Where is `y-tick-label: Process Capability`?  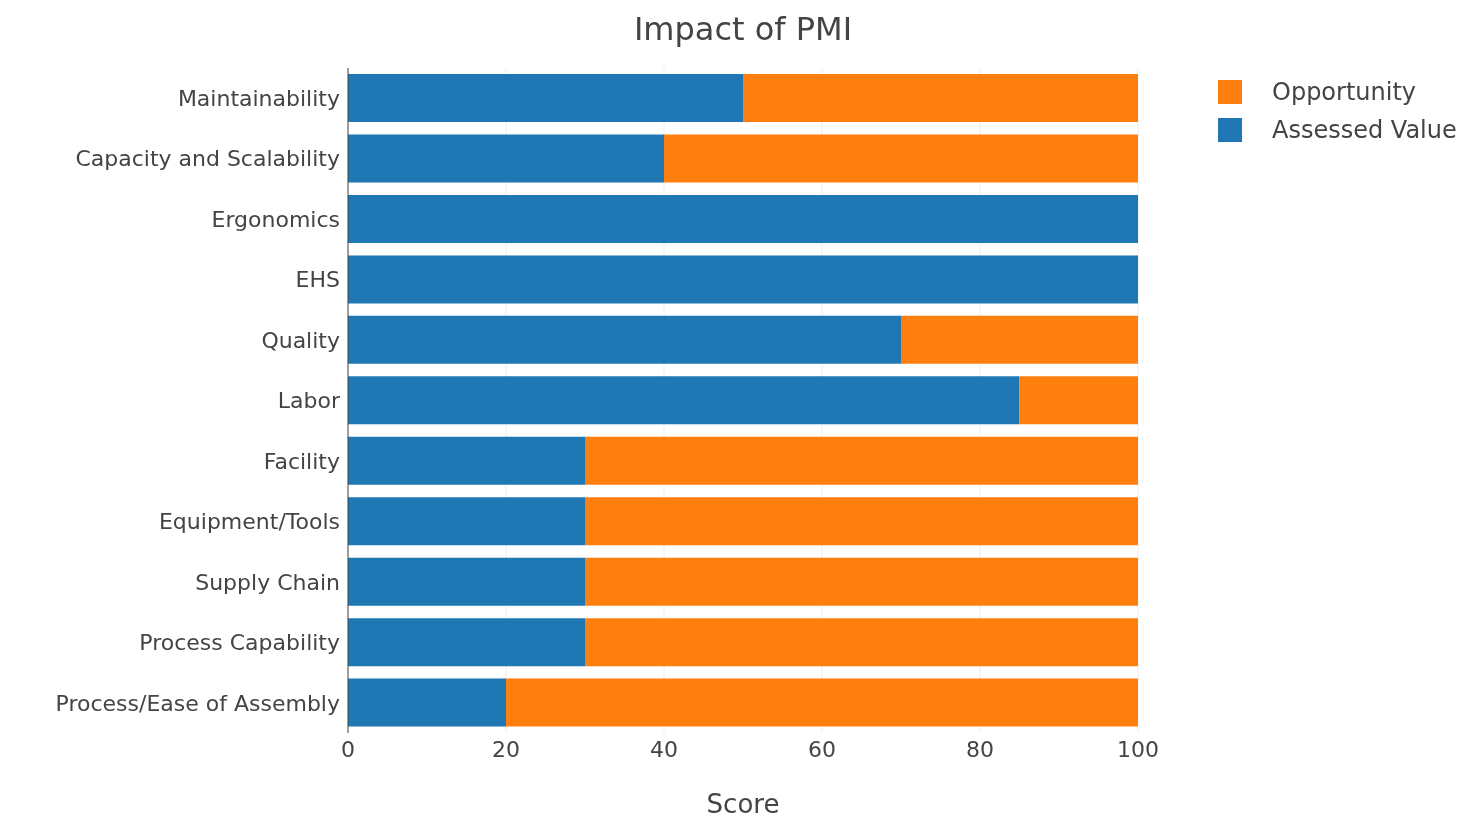
y-tick-label: Process Capability is located at coordinates (239, 643).